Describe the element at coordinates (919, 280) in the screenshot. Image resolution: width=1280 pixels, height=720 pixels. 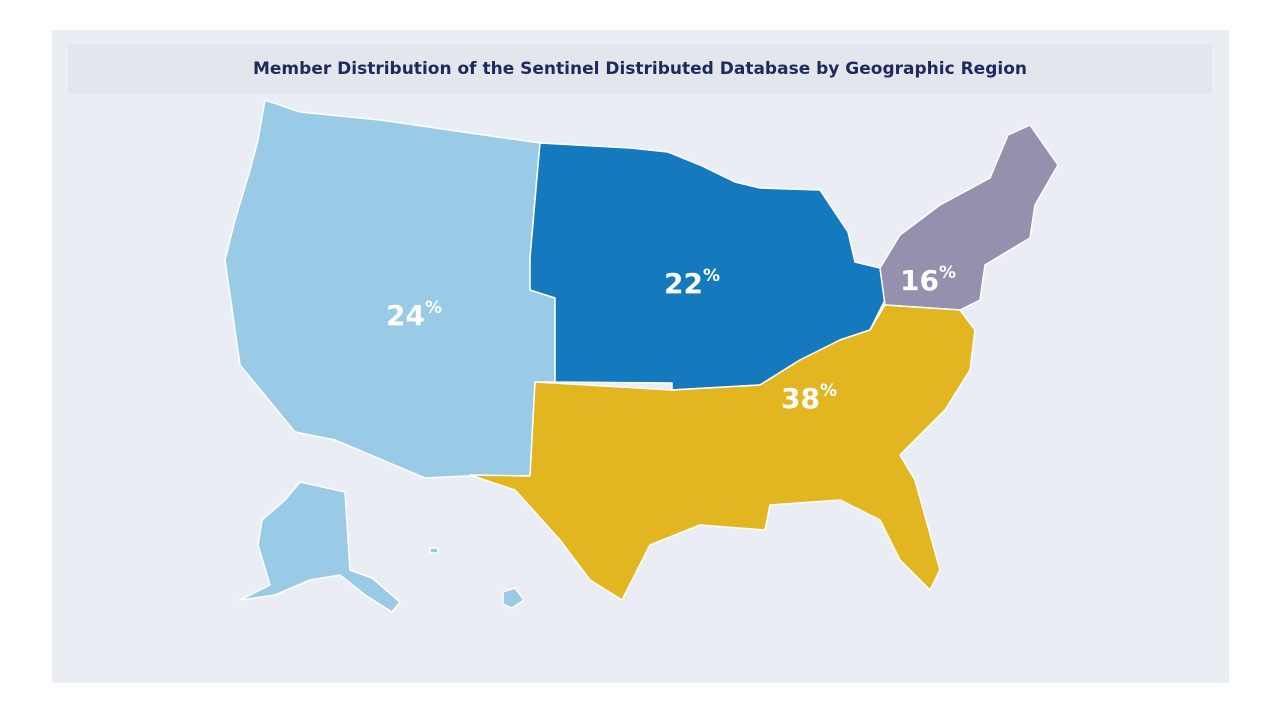
I see `region-value: 16` at that location.